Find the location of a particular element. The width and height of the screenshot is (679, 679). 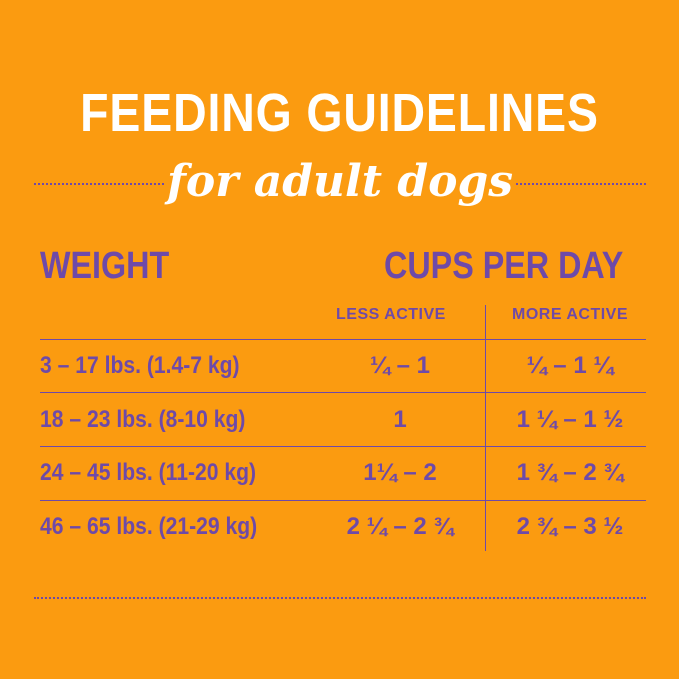

dotted-divider-left is located at coordinates (99, 184).